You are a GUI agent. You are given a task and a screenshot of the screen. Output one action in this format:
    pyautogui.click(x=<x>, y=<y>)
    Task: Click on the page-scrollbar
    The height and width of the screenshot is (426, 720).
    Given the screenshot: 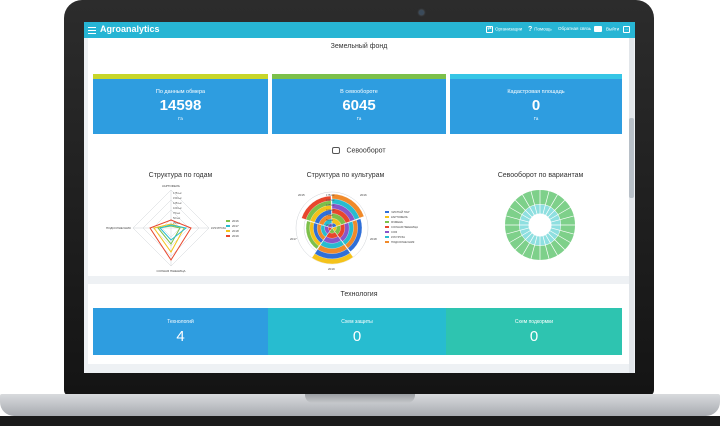 What is the action you would take?
    pyautogui.click(x=631, y=205)
    